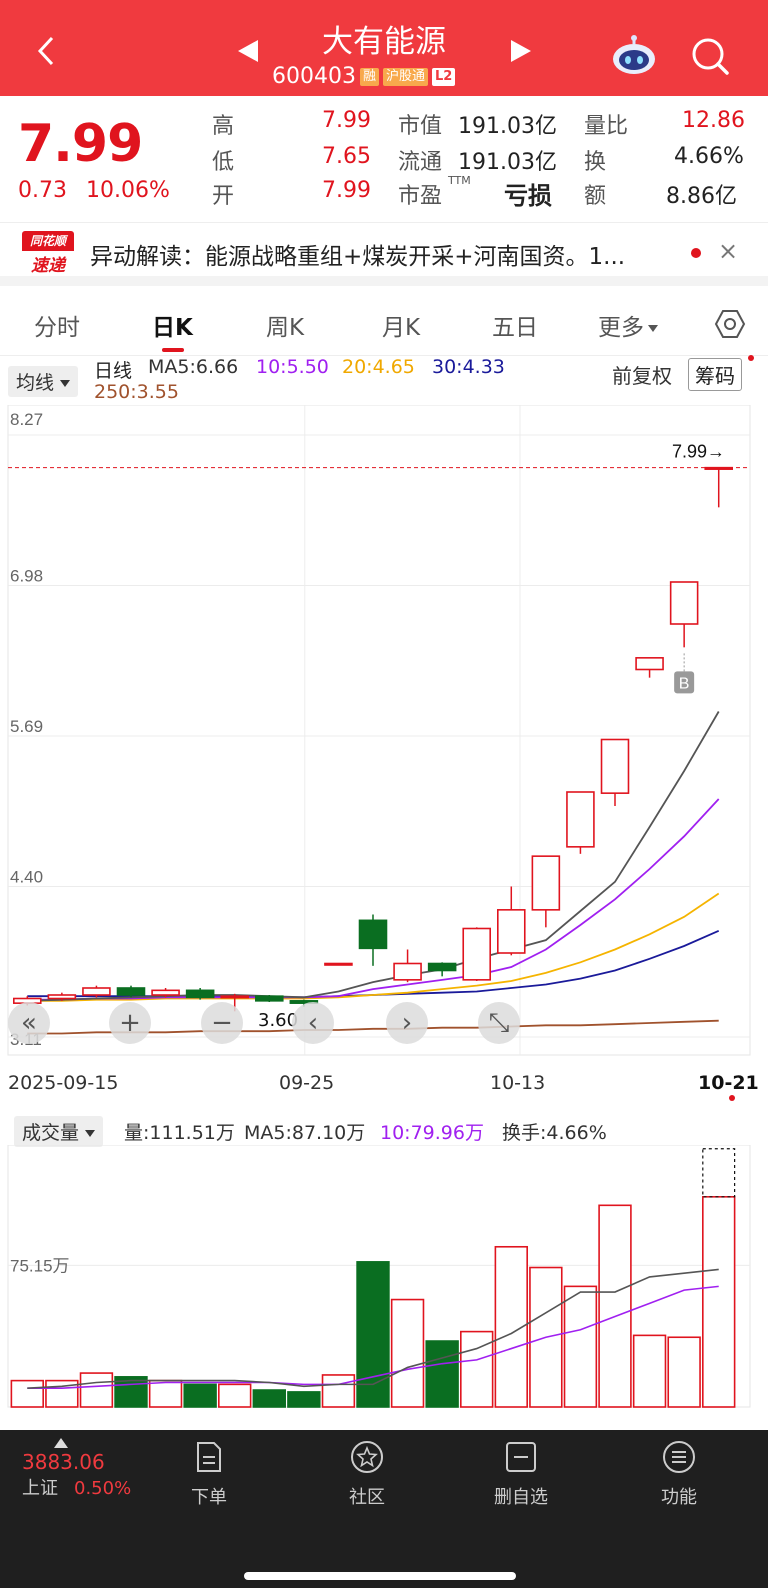 Image resolution: width=768 pixels, height=1588 pixels. Describe the element at coordinates (113, 371) in the screenshot. I see `line-type-label: 日线` at that location.